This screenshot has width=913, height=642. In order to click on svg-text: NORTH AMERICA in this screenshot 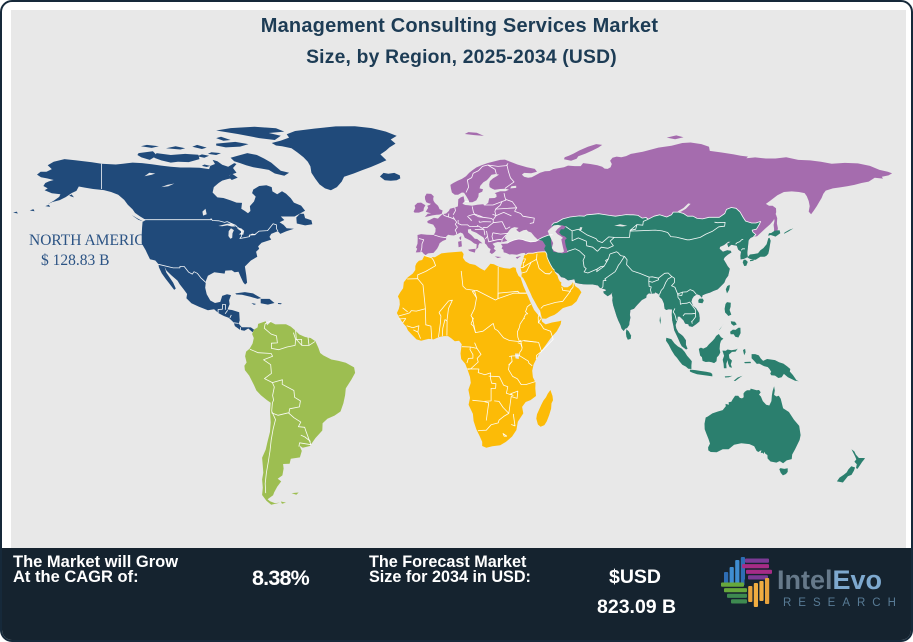, I will do `click(93, 240)`.